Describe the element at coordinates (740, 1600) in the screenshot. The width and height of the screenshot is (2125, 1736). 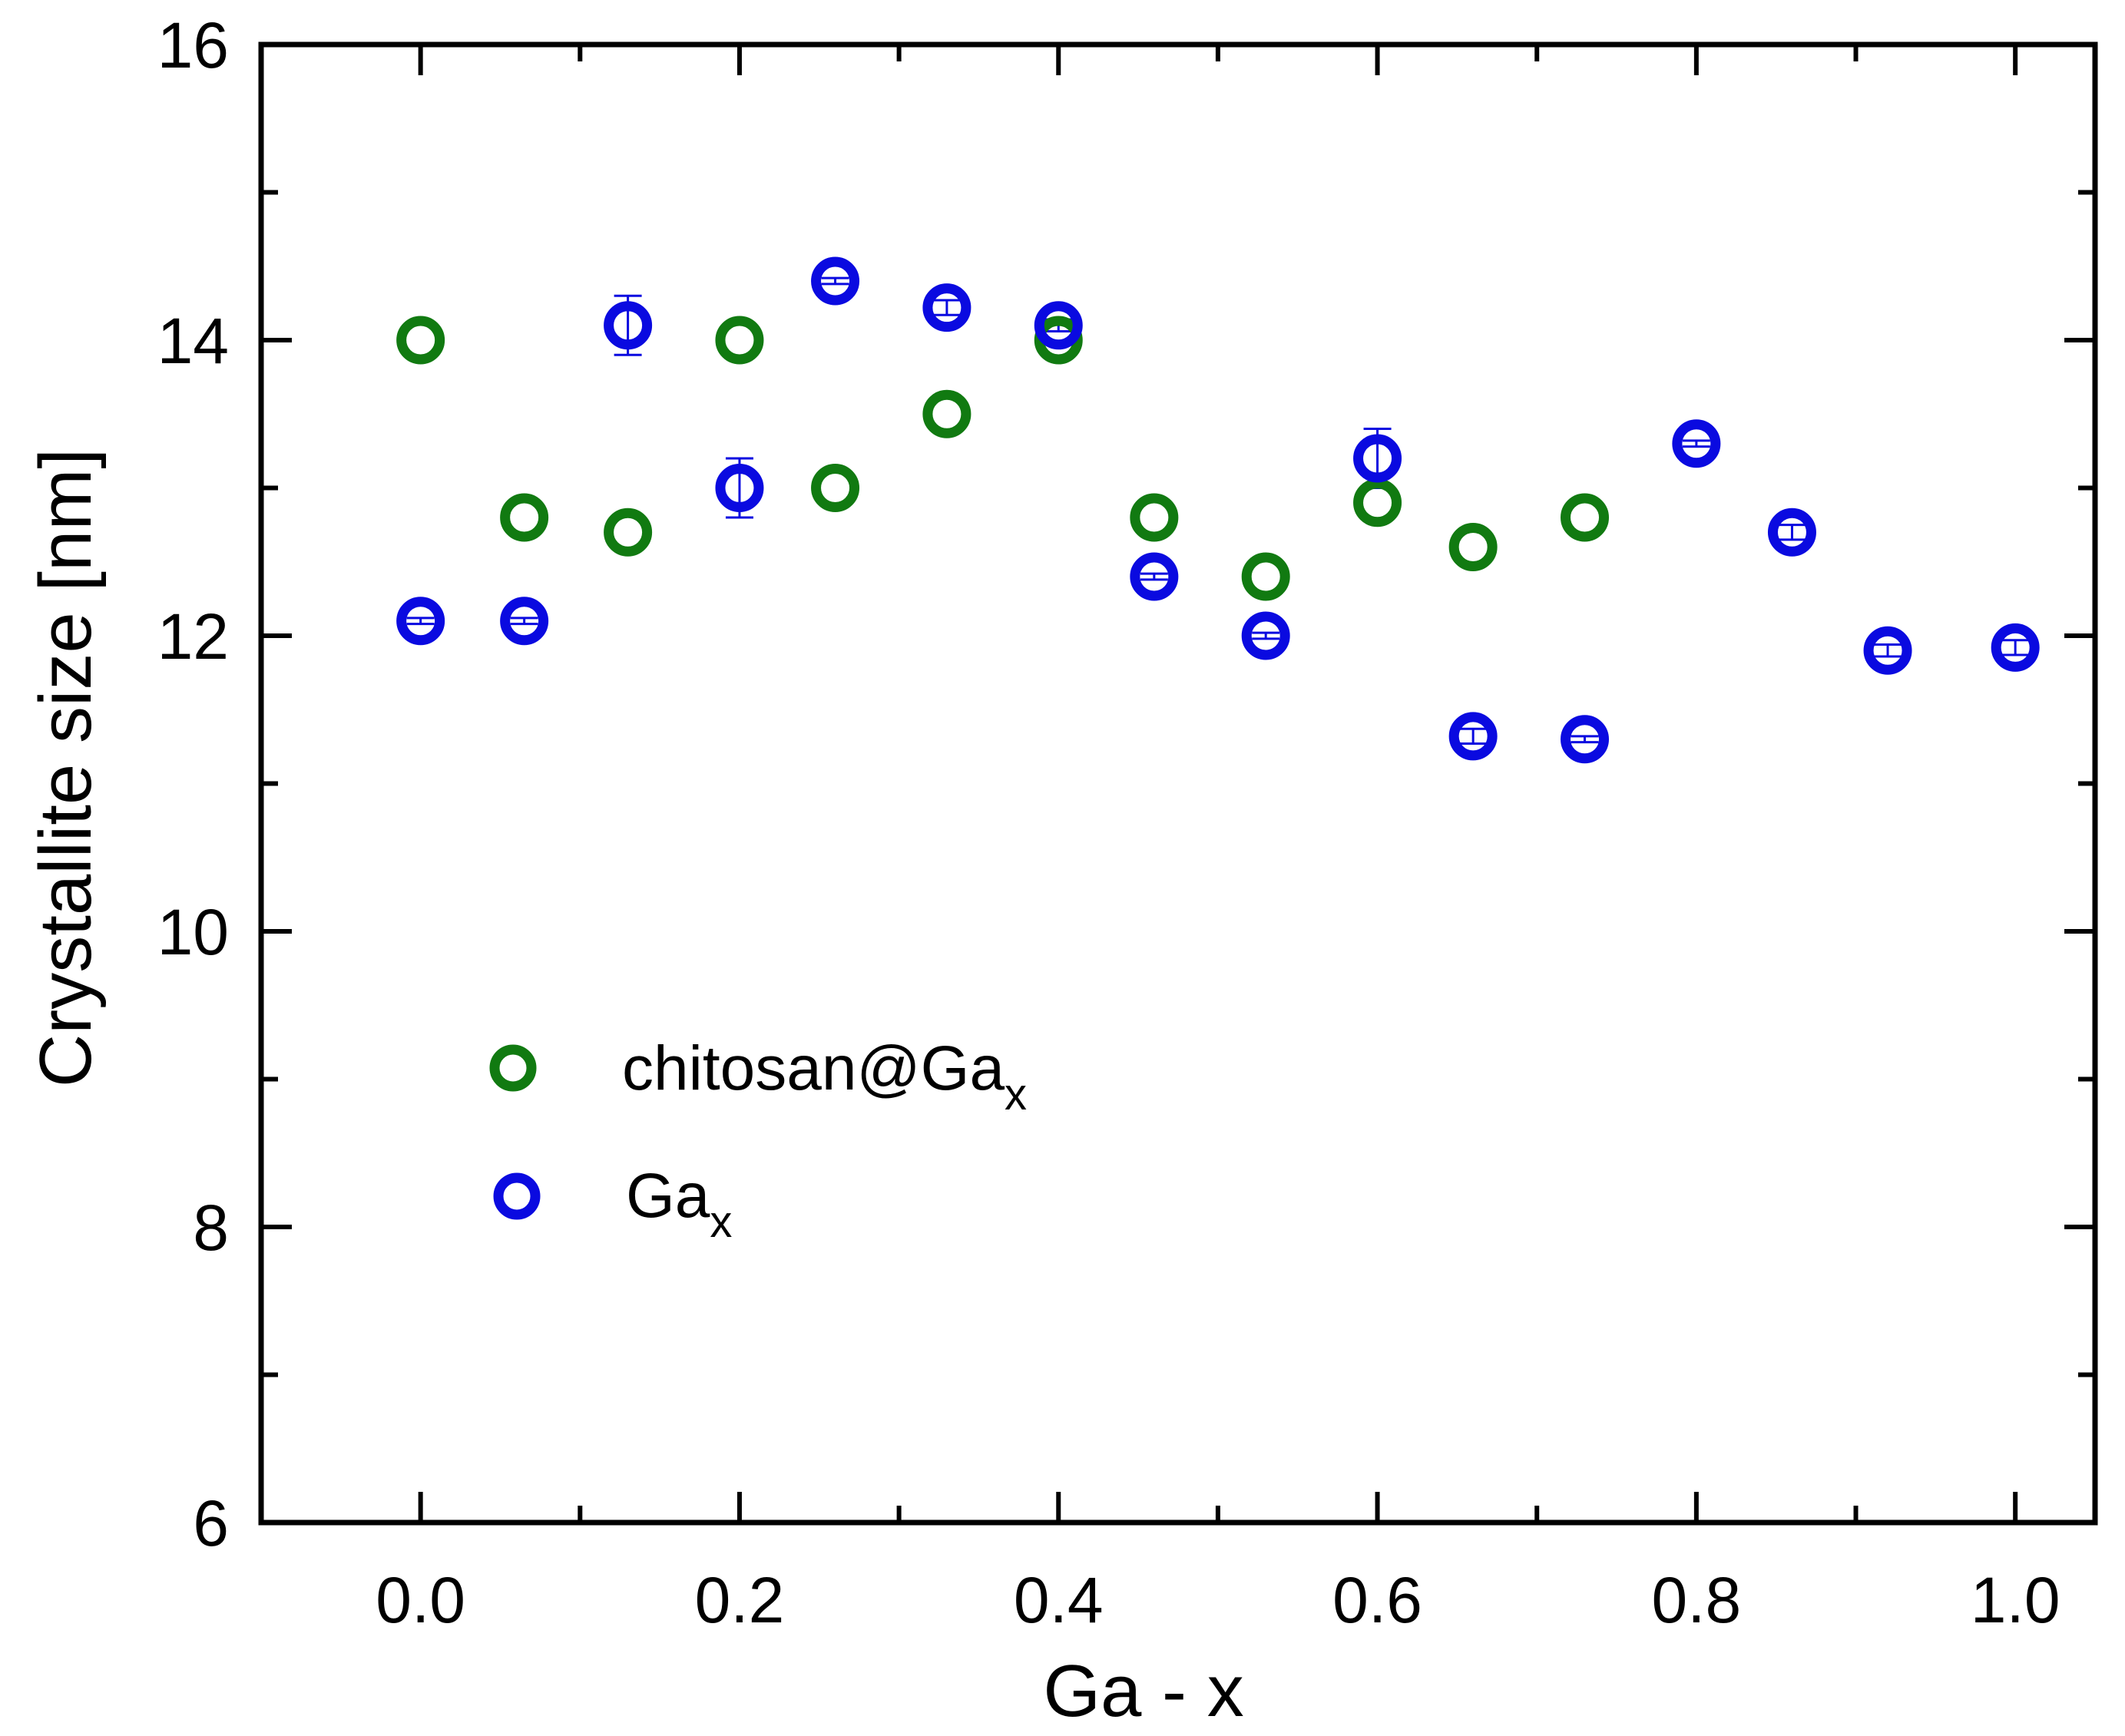
I see `x-tick-label: 0.2` at that location.